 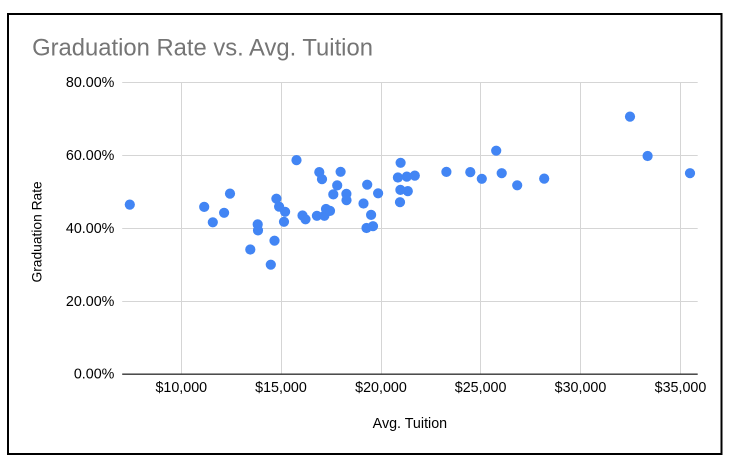 What do you see at coordinates (281, 388) in the screenshot?
I see `svg-text: $15,000` at bounding box center [281, 388].